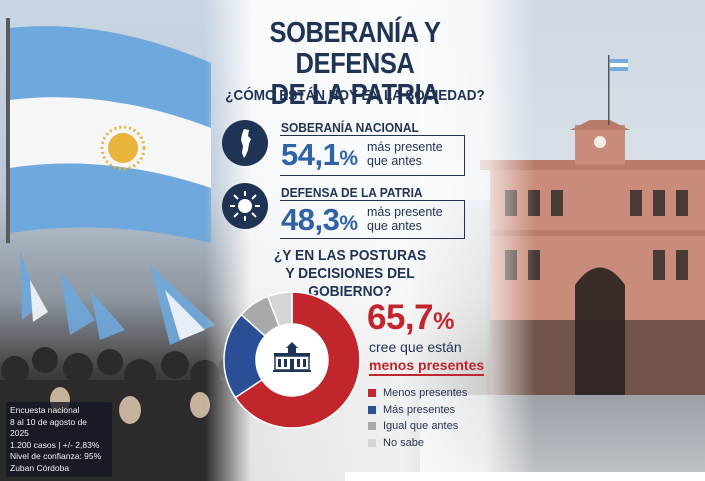  I want to click on title-line-1: SOBERANÍA Y DEFENSA, so click(355, 48).